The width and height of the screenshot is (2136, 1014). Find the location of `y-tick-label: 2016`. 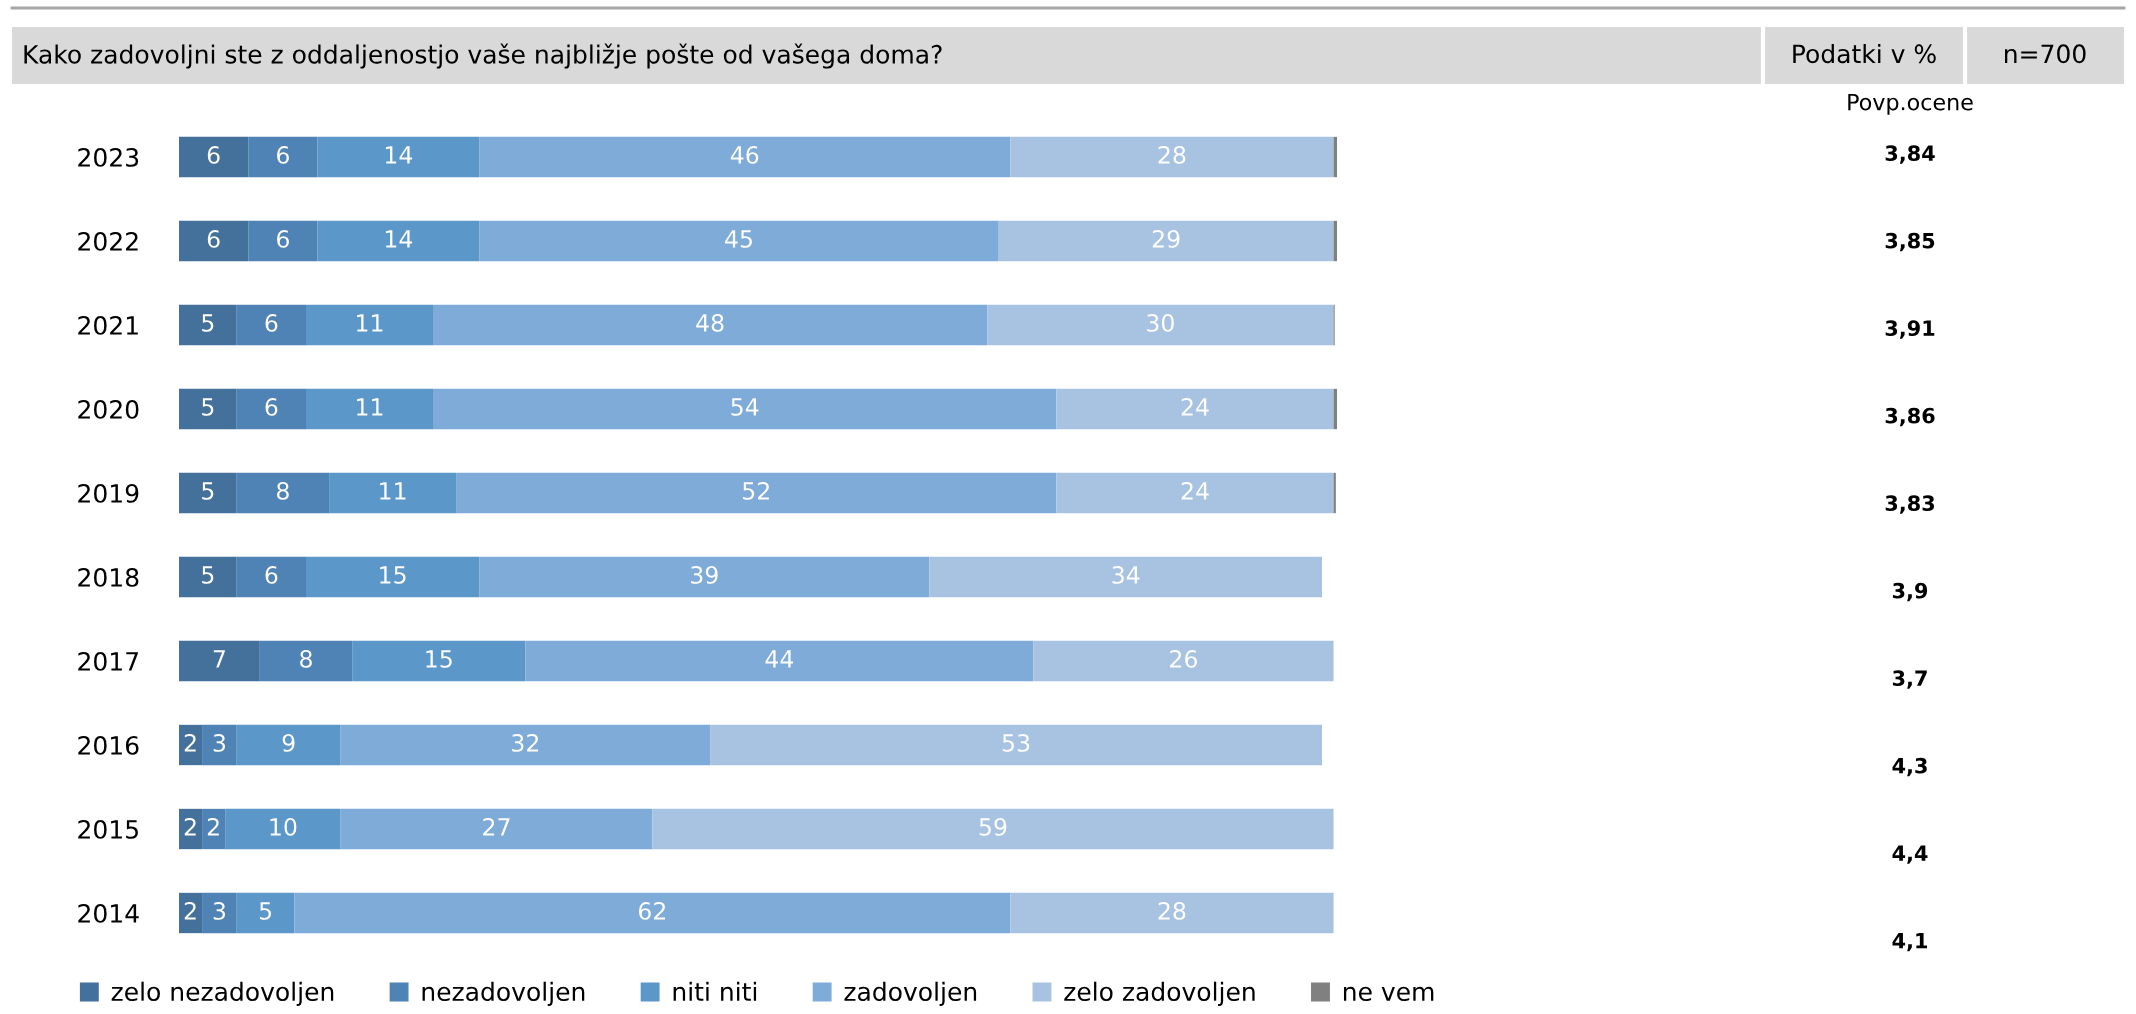

y-tick-label: 2016 is located at coordinates (108, 745).